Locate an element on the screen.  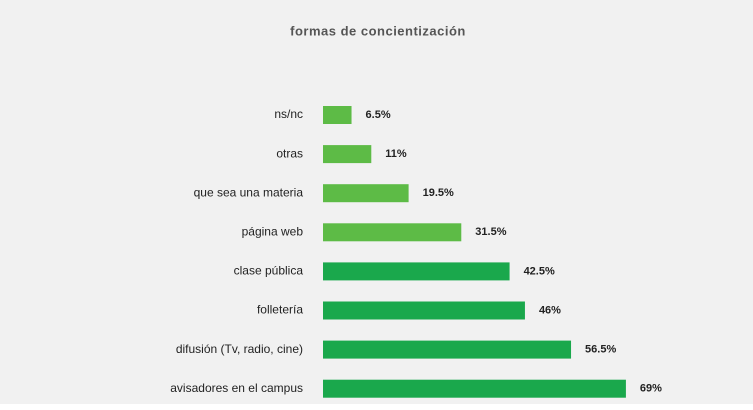
category-label: difusión (Tv, radio, cine) is located at coordinates (239, 349).